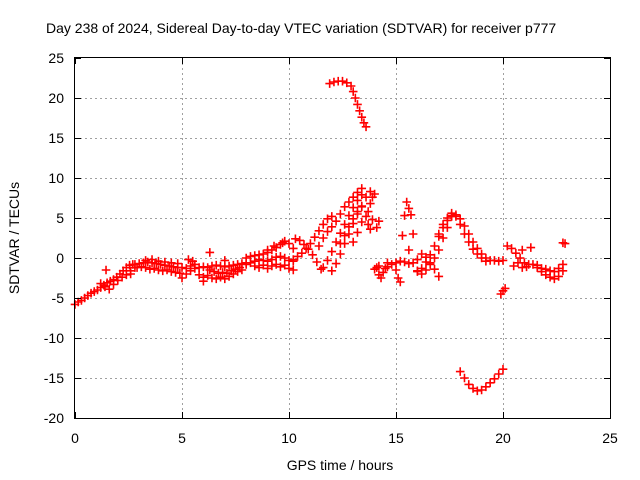  I want to click on y-tick-label: 0, so click(60, 258).